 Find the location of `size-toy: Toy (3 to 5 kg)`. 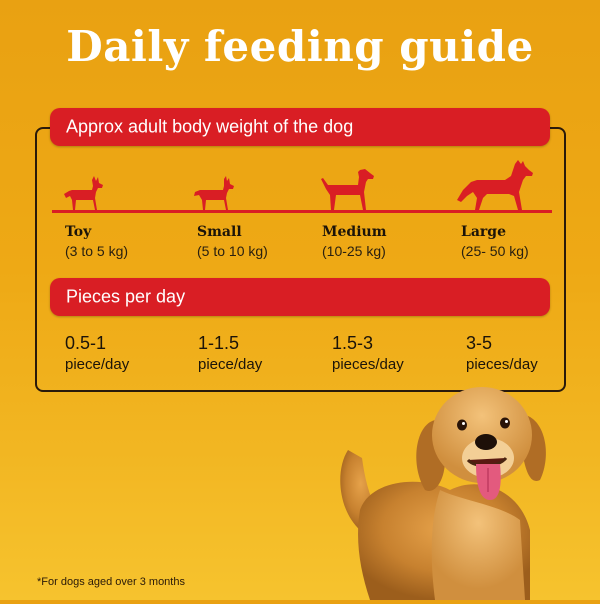

size-toy: Toy (3 to 5 kg) is located at coordinates (96, 241).